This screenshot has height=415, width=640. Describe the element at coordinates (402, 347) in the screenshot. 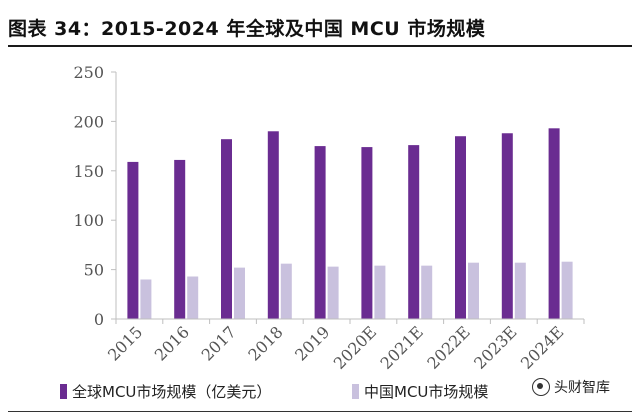

I see `x-tick-label: 2021E` at that location.